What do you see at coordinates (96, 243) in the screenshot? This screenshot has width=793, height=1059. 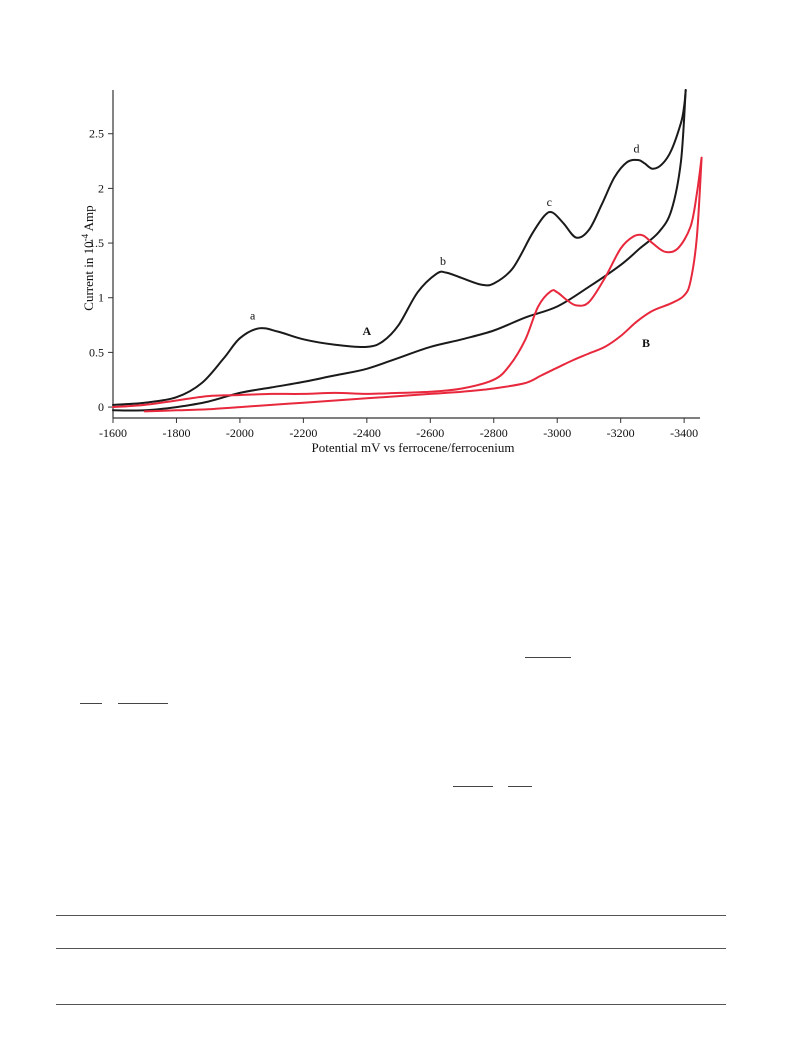 I see `y-tick-label: 1.5` at bounding box center [96, 243].